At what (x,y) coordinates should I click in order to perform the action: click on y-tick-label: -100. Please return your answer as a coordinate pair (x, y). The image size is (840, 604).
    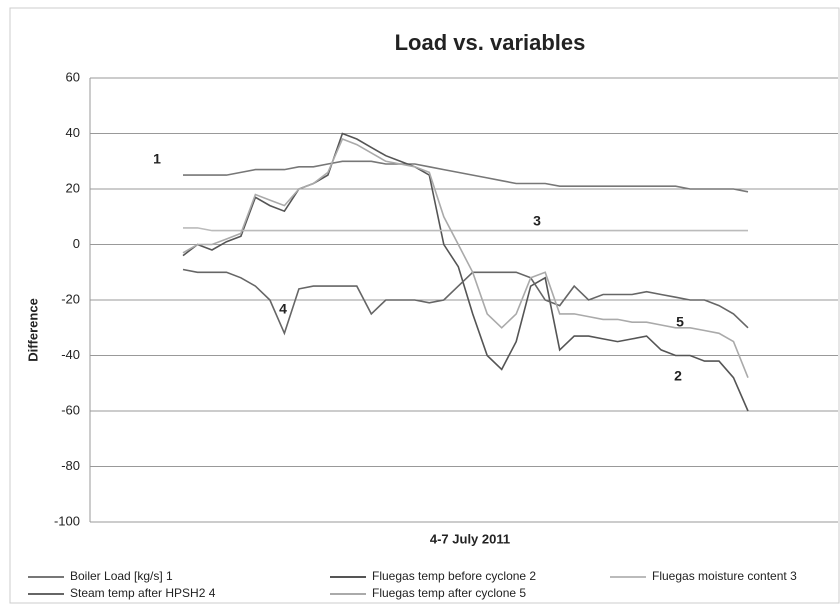
    Looking at the image, I should click on (67, 520).